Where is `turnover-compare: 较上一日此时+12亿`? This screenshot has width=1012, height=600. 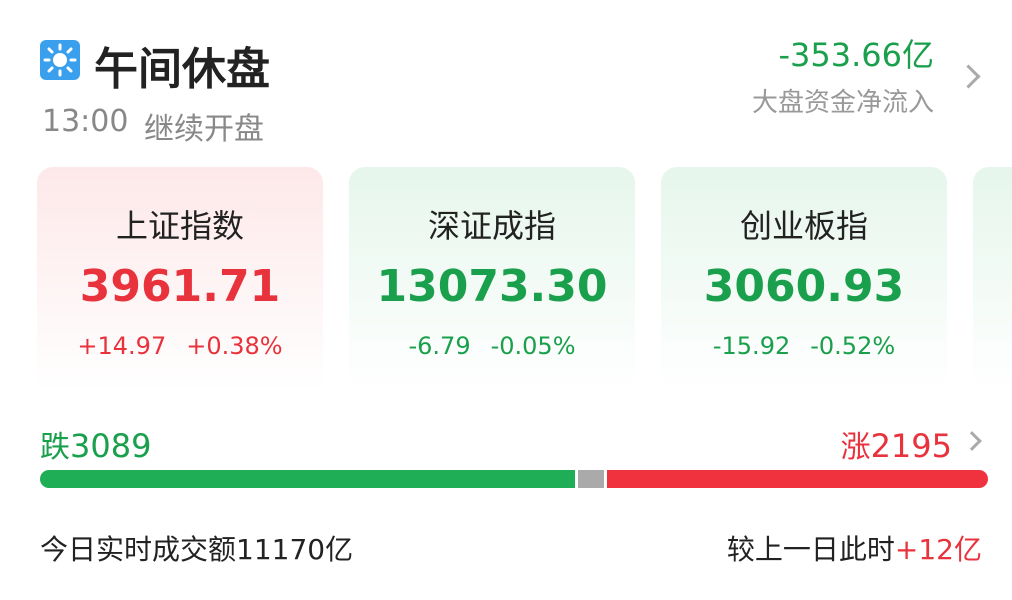 turnover-compare: 较上一日此时+12亿 is located at coordinates (854, 548).